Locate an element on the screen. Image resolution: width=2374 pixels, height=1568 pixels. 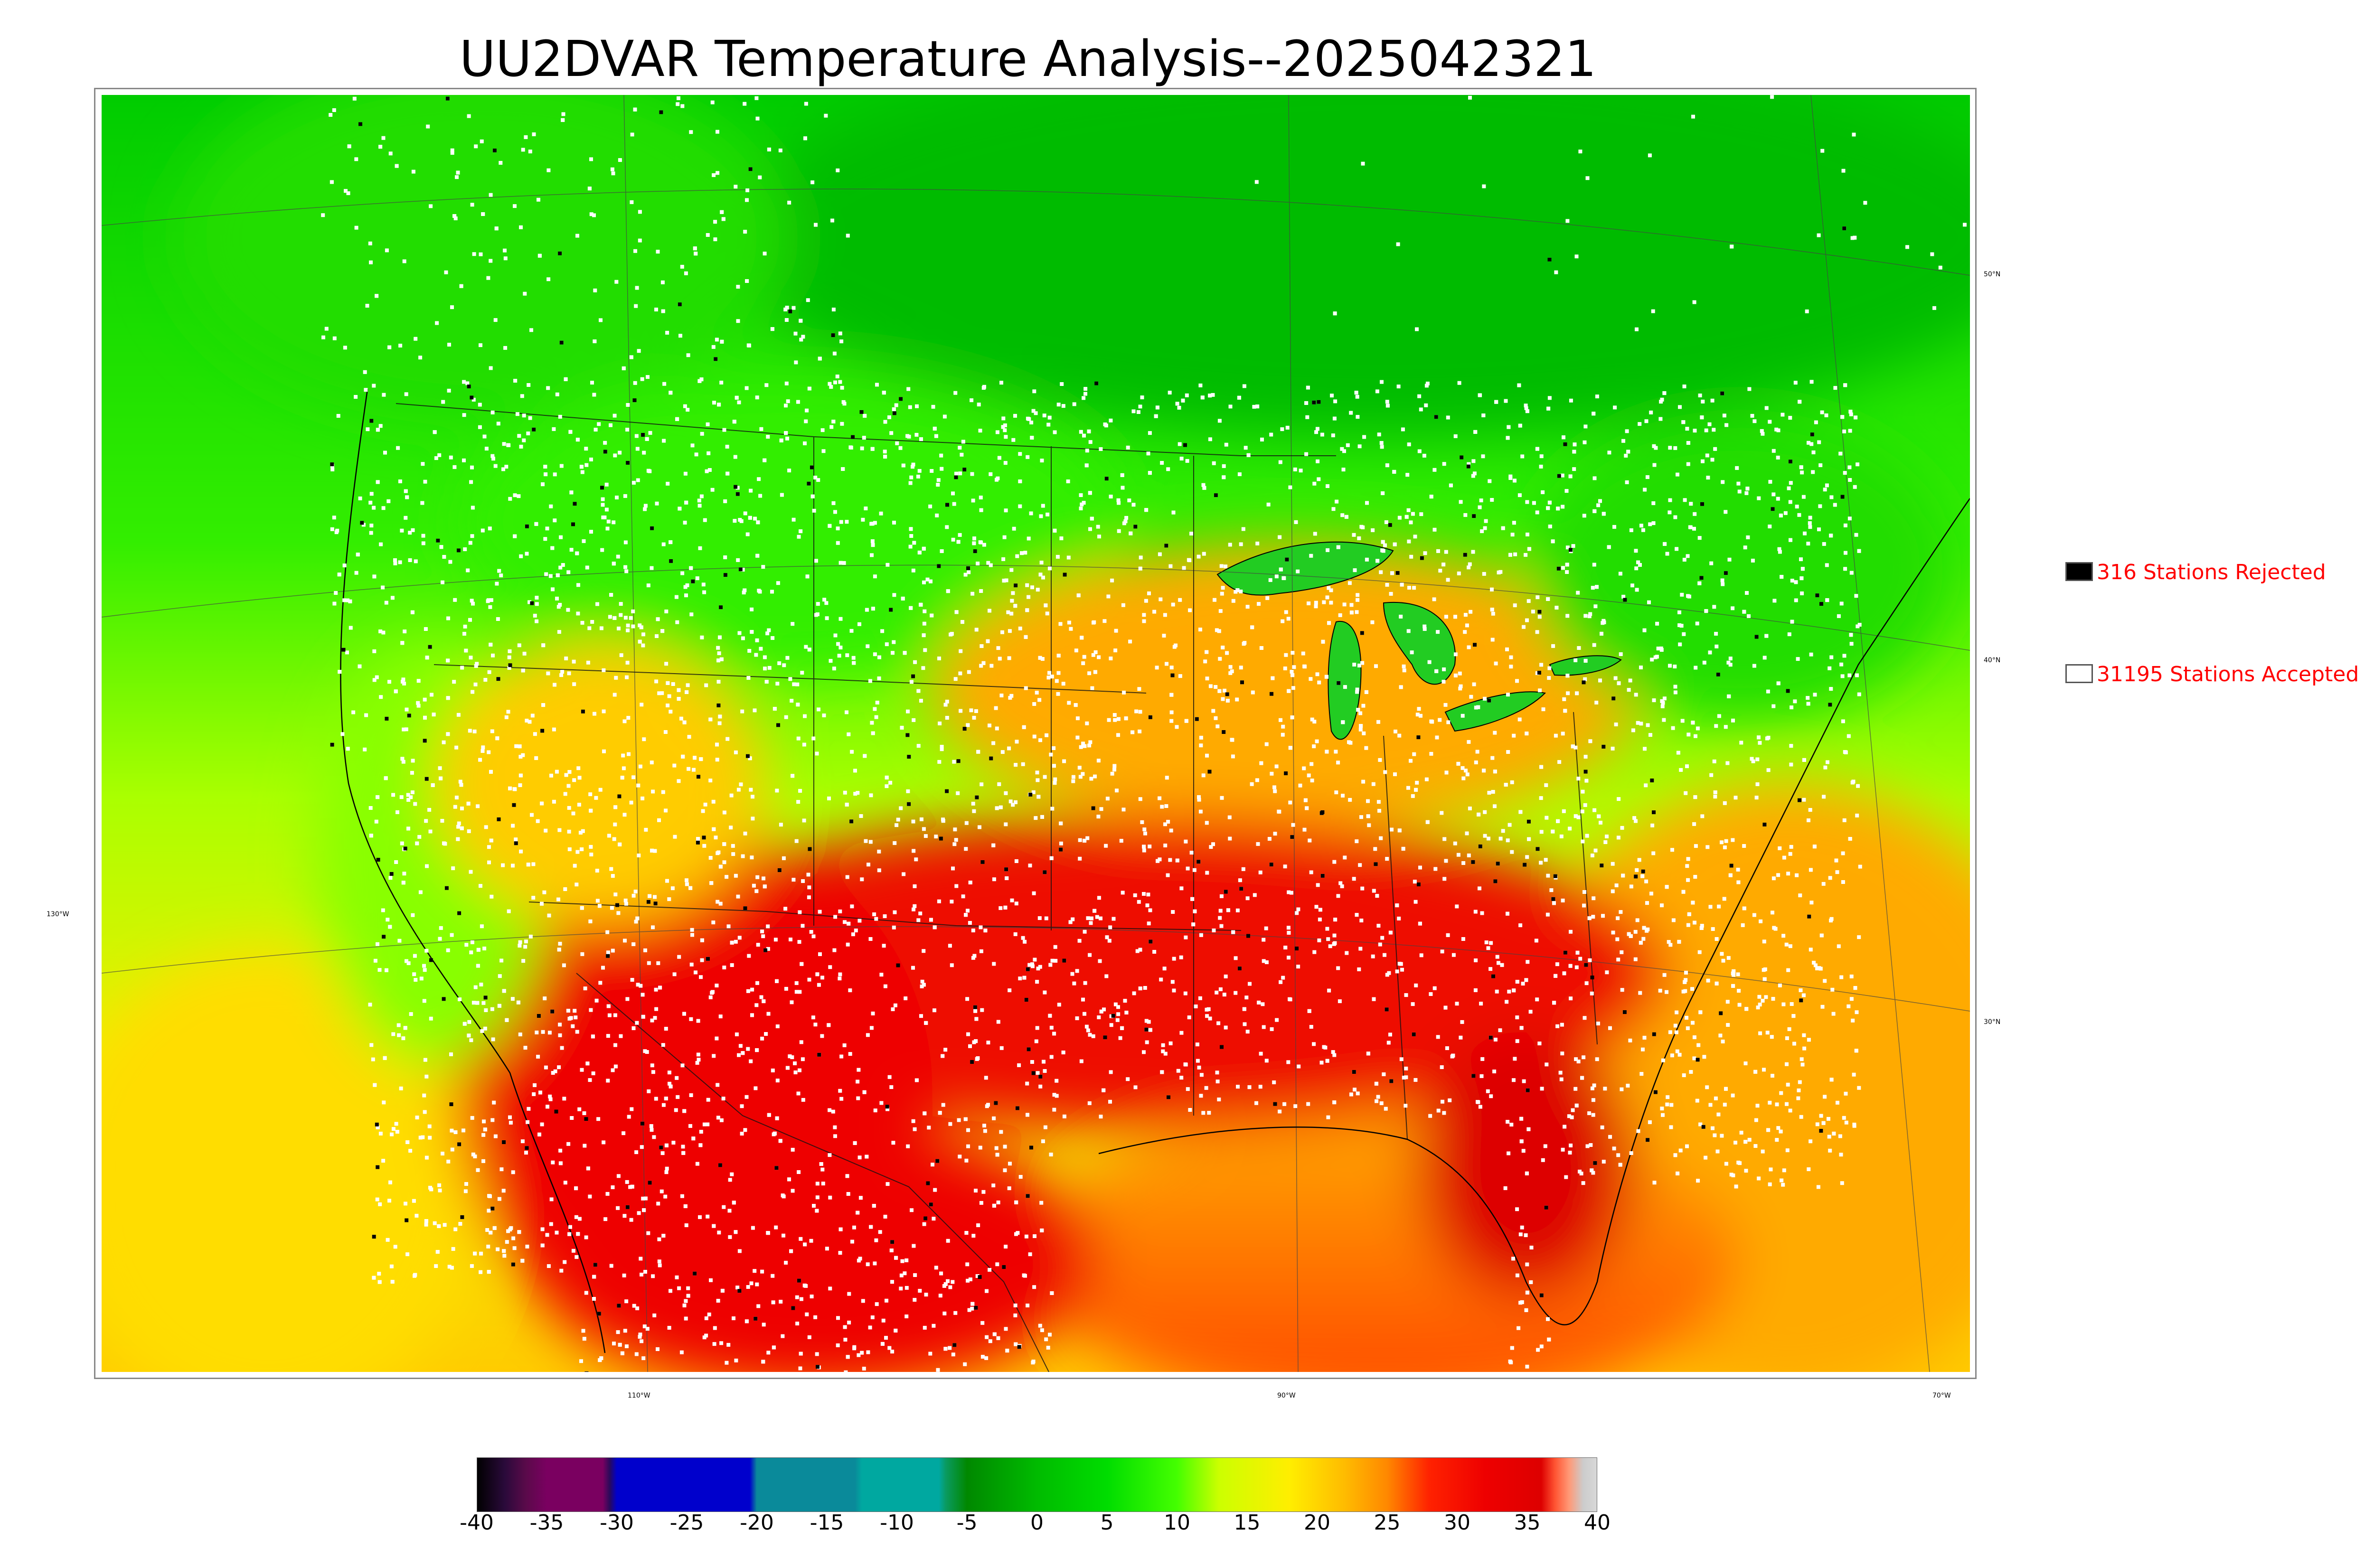
accepted-swatch is located at coordinates (2079, 673).